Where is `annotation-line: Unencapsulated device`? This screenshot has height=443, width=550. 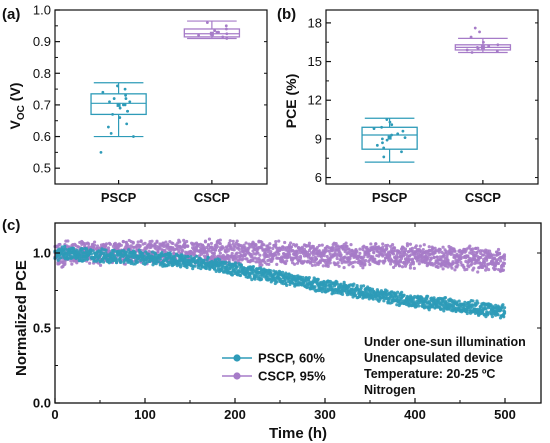 annotation-line: Unencapsulated device is located at coordinates (433, 358).